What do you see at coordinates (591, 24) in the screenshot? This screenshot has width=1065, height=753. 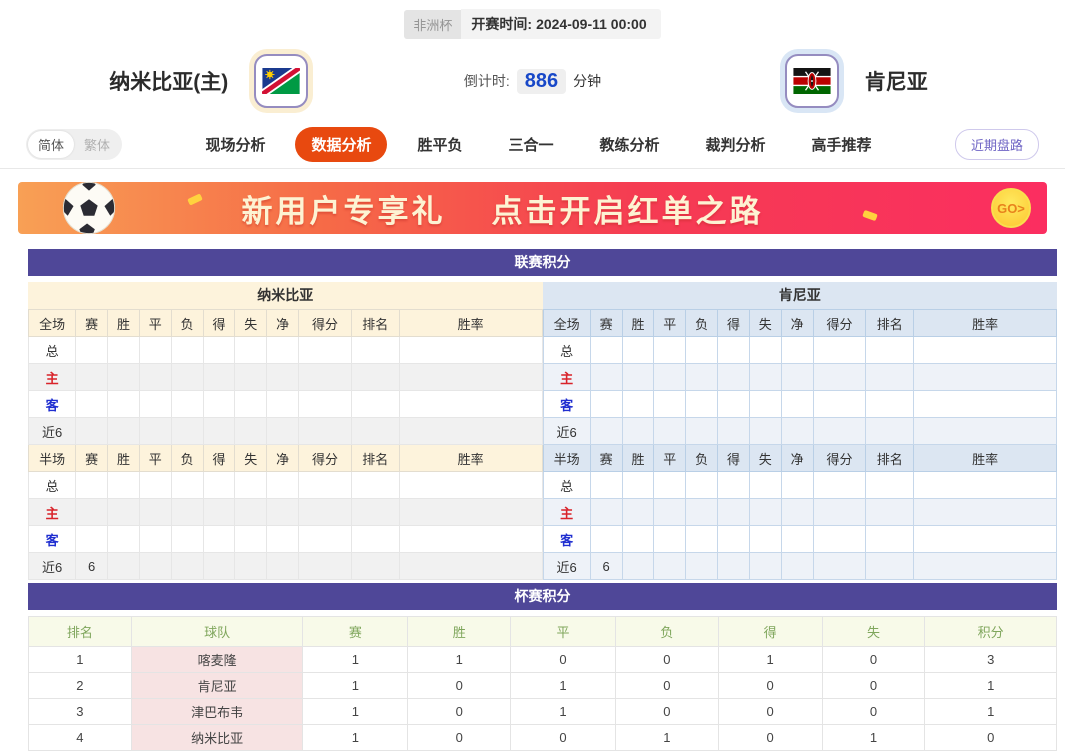 I see `kickoff-value: 2024-09-11 00:00` at bounding box center [591, 24].